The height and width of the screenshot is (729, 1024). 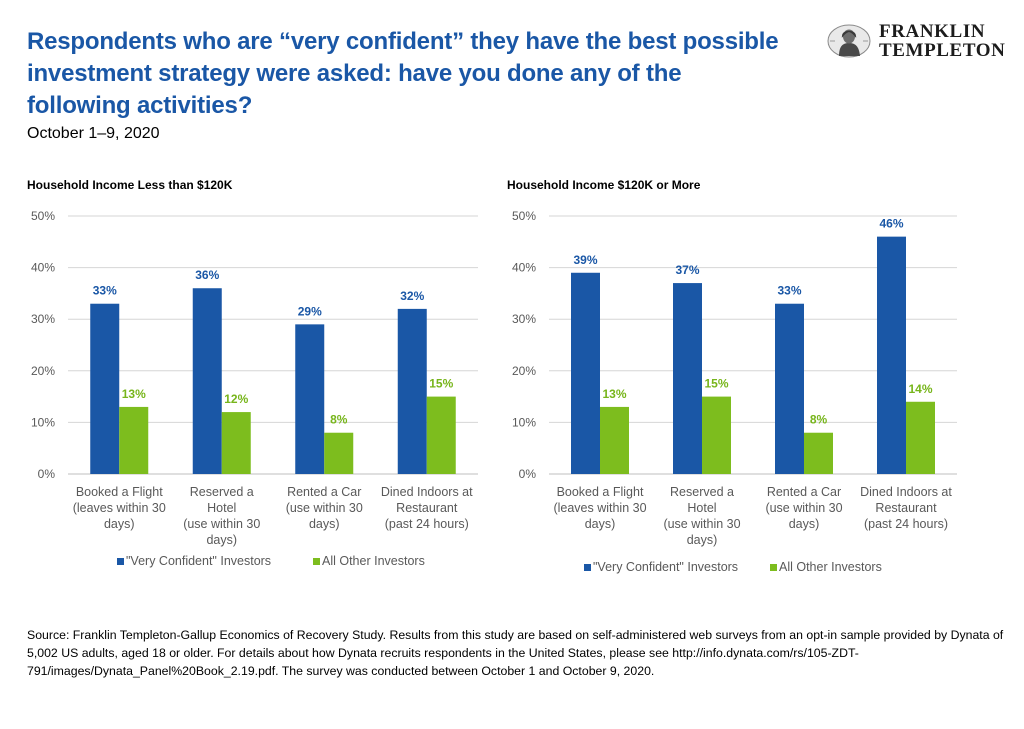 I want to click on chart-title: Household Income Less than $120K, so click(x=130, y=185).